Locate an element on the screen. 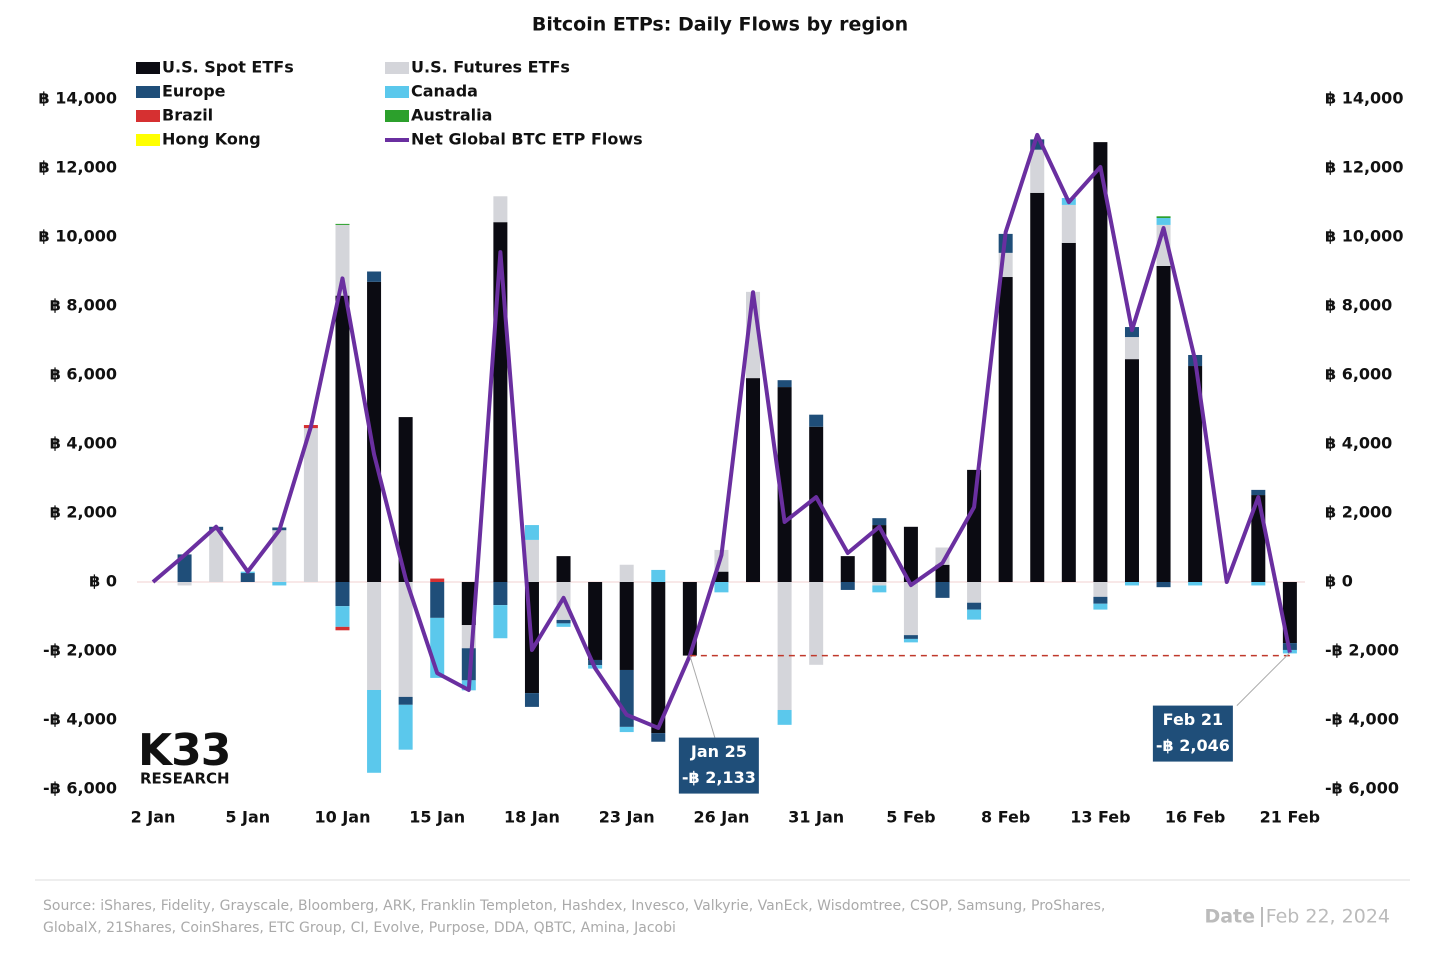  y2-tick-label: ฿ 8,000 is located at coordinates (1358, 305).